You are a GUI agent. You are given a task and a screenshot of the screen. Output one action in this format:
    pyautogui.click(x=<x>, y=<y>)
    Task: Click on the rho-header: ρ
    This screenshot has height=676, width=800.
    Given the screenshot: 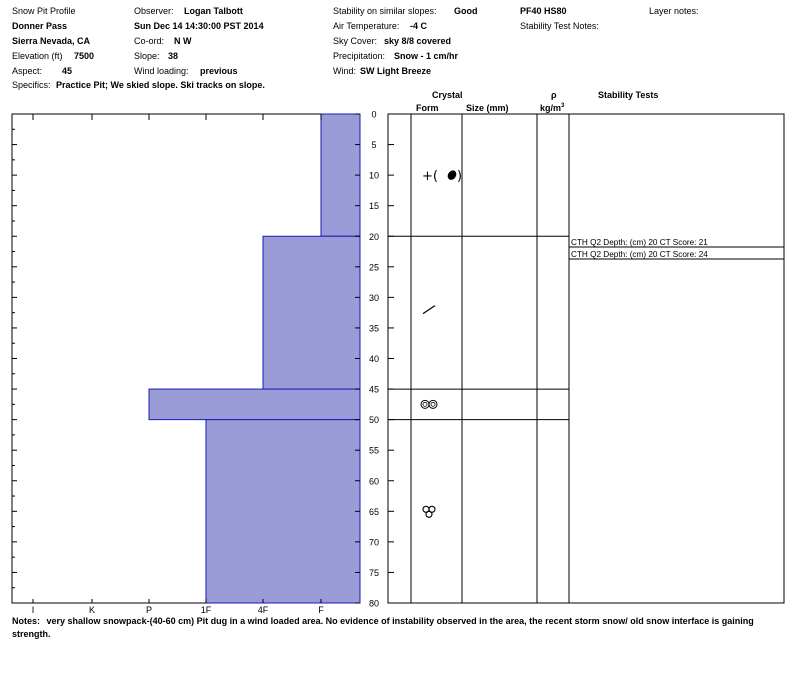 What is the action you would take?
    pyautogui.click(x=554, y=95)
    